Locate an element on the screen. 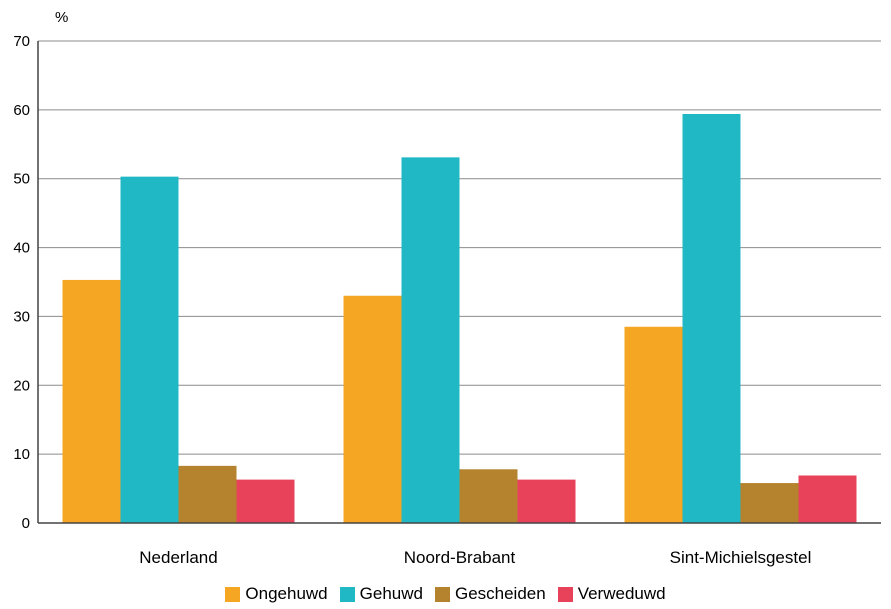  bar-gehuwd-nederland is located at coordinates (149, 350).